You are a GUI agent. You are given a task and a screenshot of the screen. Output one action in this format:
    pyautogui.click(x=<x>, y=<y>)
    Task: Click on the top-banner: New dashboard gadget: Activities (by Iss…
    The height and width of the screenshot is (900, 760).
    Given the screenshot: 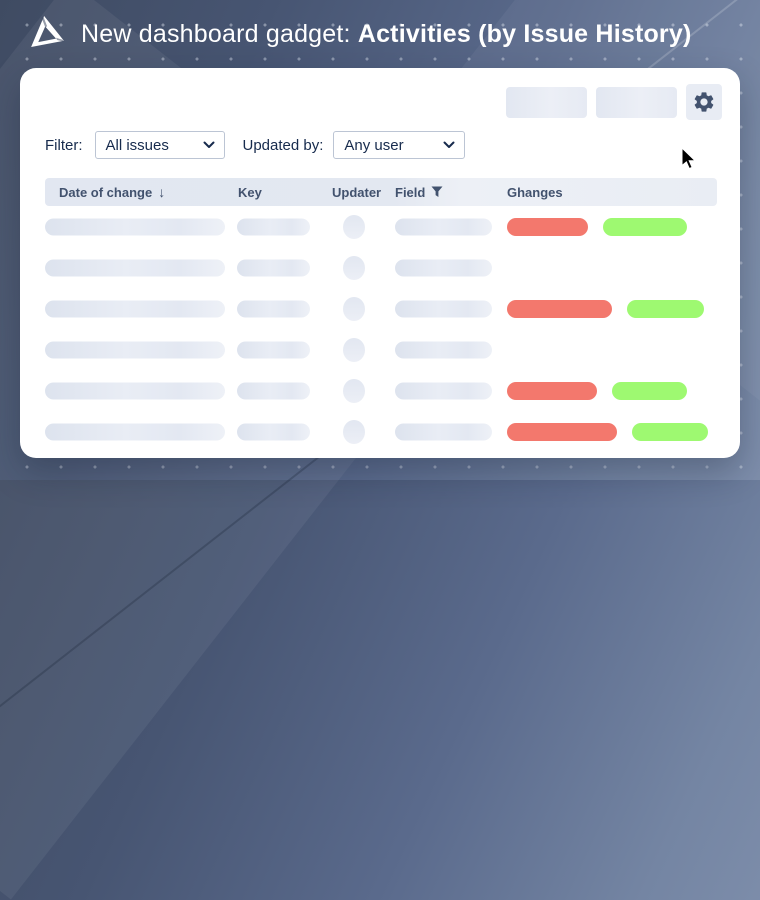 What is the action you would take?
    pyautogui.click(x=380, y=34)
    